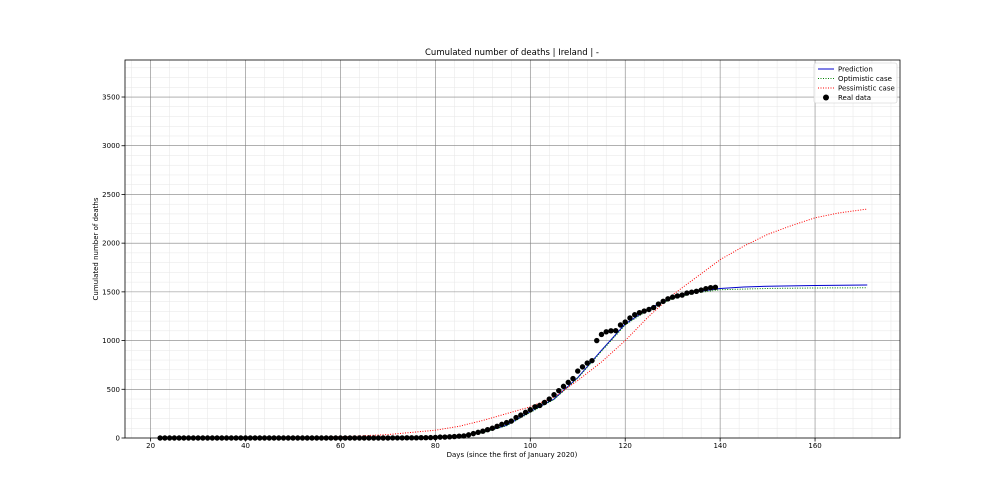 Image resolution: width=1000 pixels, height=500 pixels. I want to click on x-axis-title: Days (since the first of January 2020), so click(512, 455).